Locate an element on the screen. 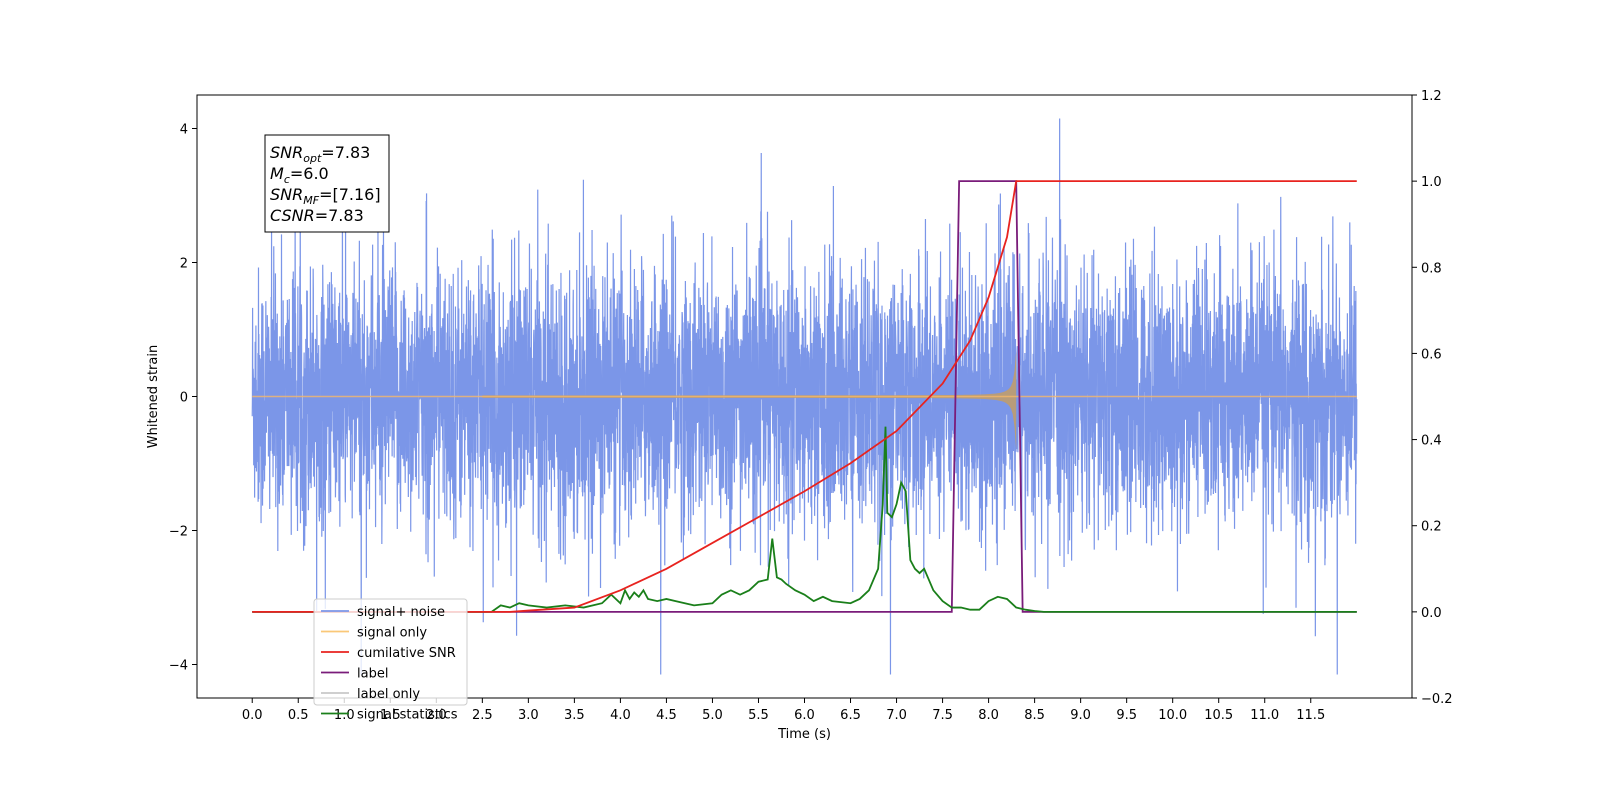  x-tick-label: 2.5 is located at coordinates (482, 715).